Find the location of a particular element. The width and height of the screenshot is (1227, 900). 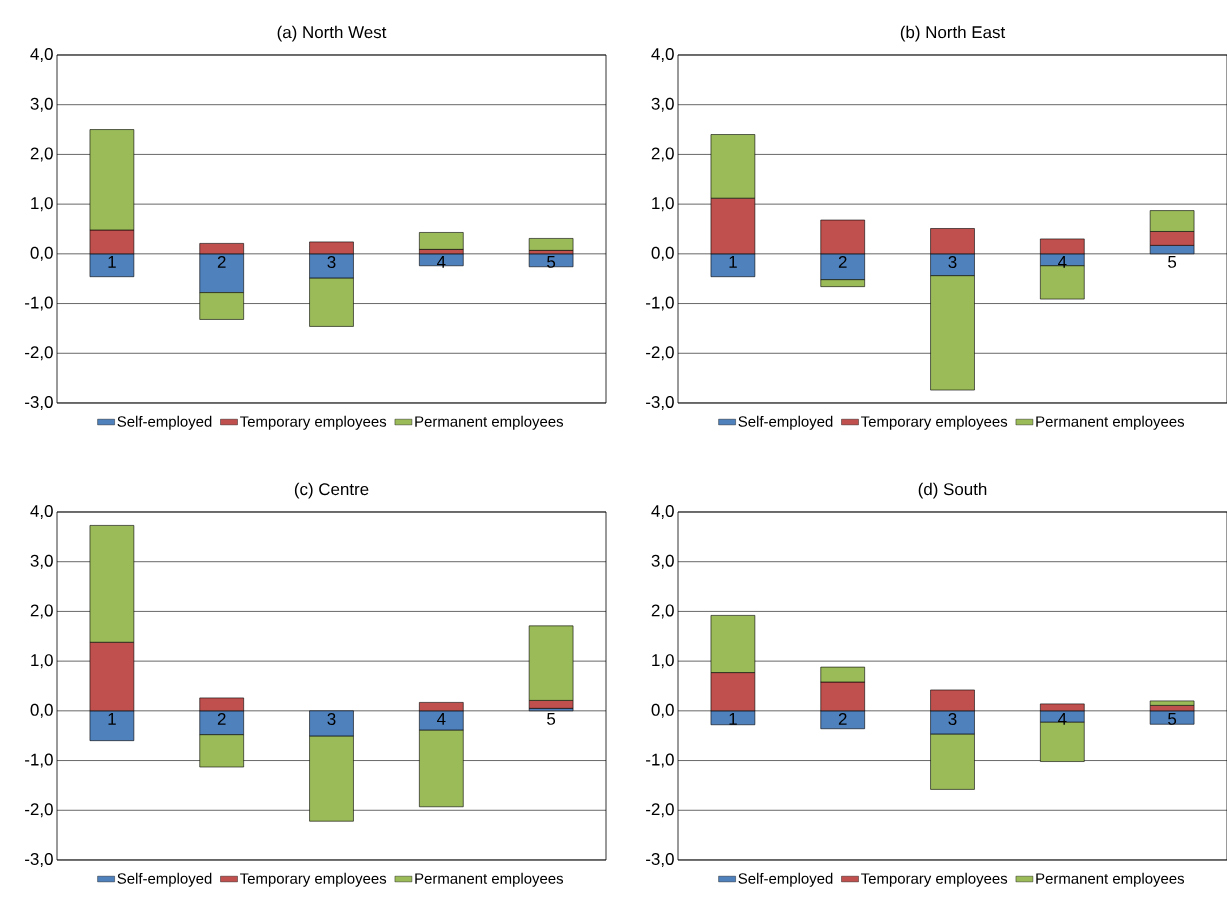

chart-title: (d) South is located at coordinates (952, 490).